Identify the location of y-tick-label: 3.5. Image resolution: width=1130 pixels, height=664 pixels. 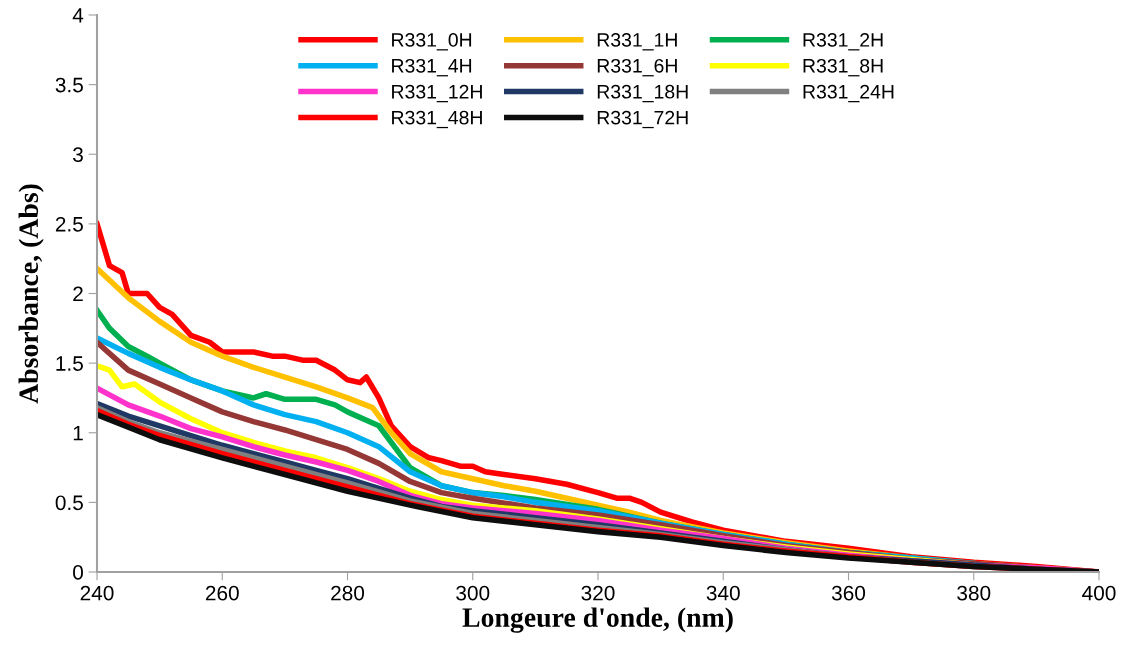
(69, 85).